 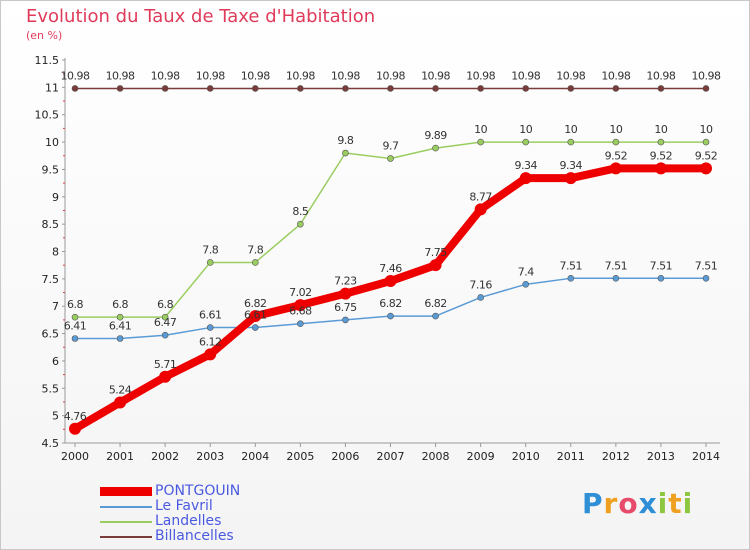 I want to click on data-label: 7.51, so click(x=661, y=265).